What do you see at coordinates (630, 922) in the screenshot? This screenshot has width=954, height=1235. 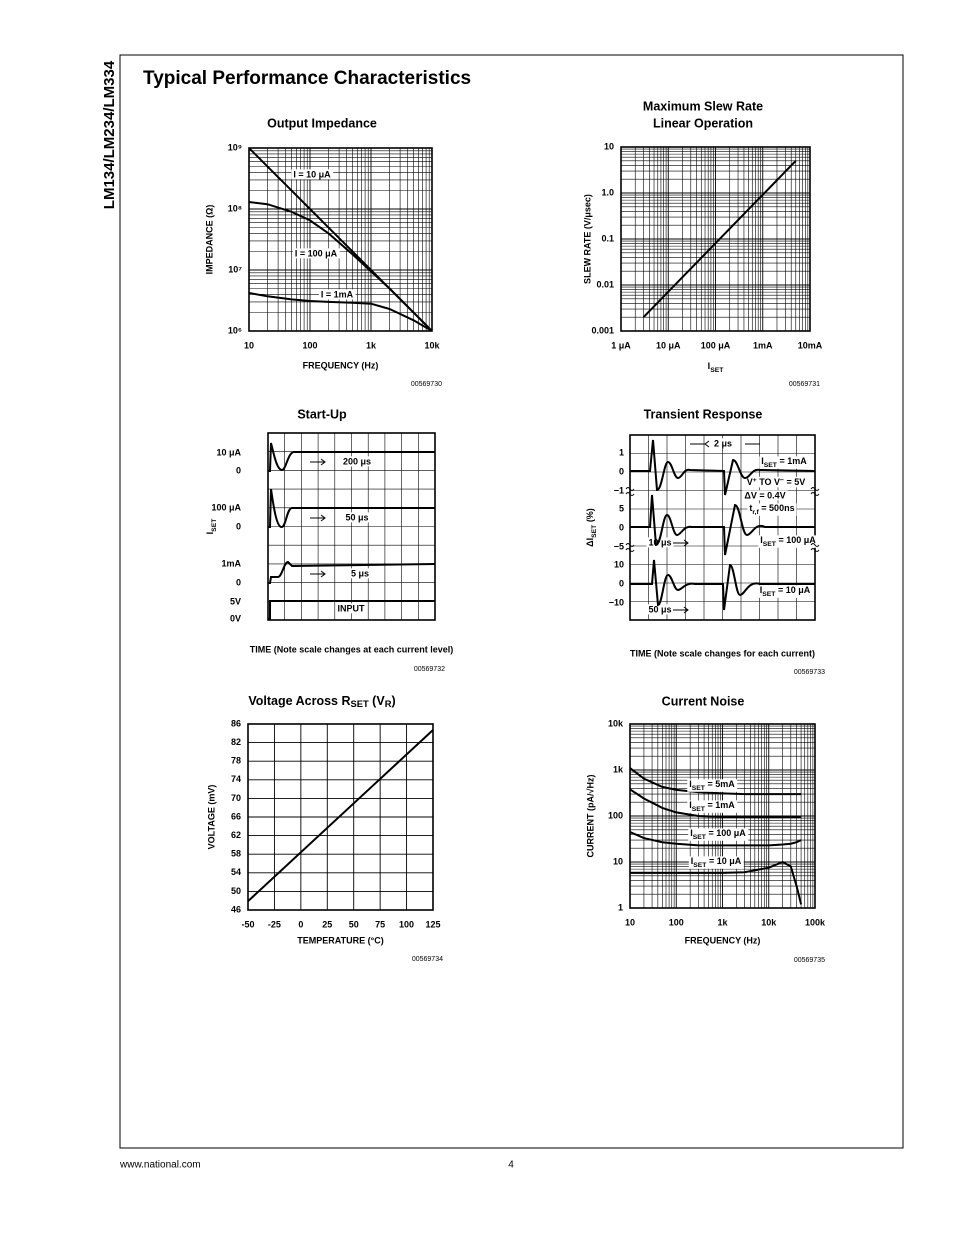 I see `x-tick-label: 10` at bounding box center [630, 922].